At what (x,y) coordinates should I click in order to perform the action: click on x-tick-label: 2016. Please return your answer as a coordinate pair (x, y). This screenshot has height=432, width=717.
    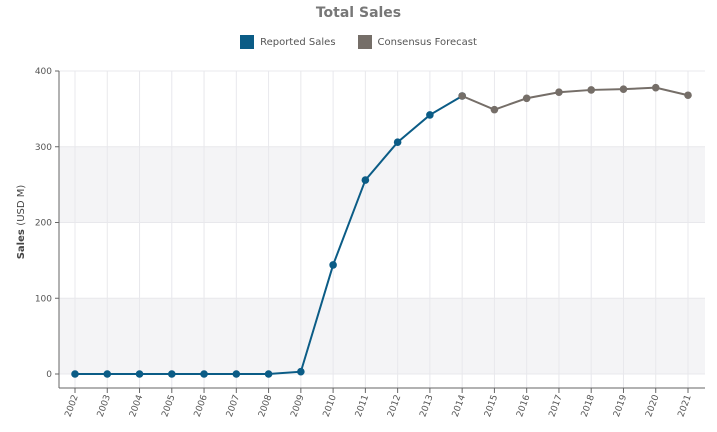
    Looking at the image, I should click on (523, 405).